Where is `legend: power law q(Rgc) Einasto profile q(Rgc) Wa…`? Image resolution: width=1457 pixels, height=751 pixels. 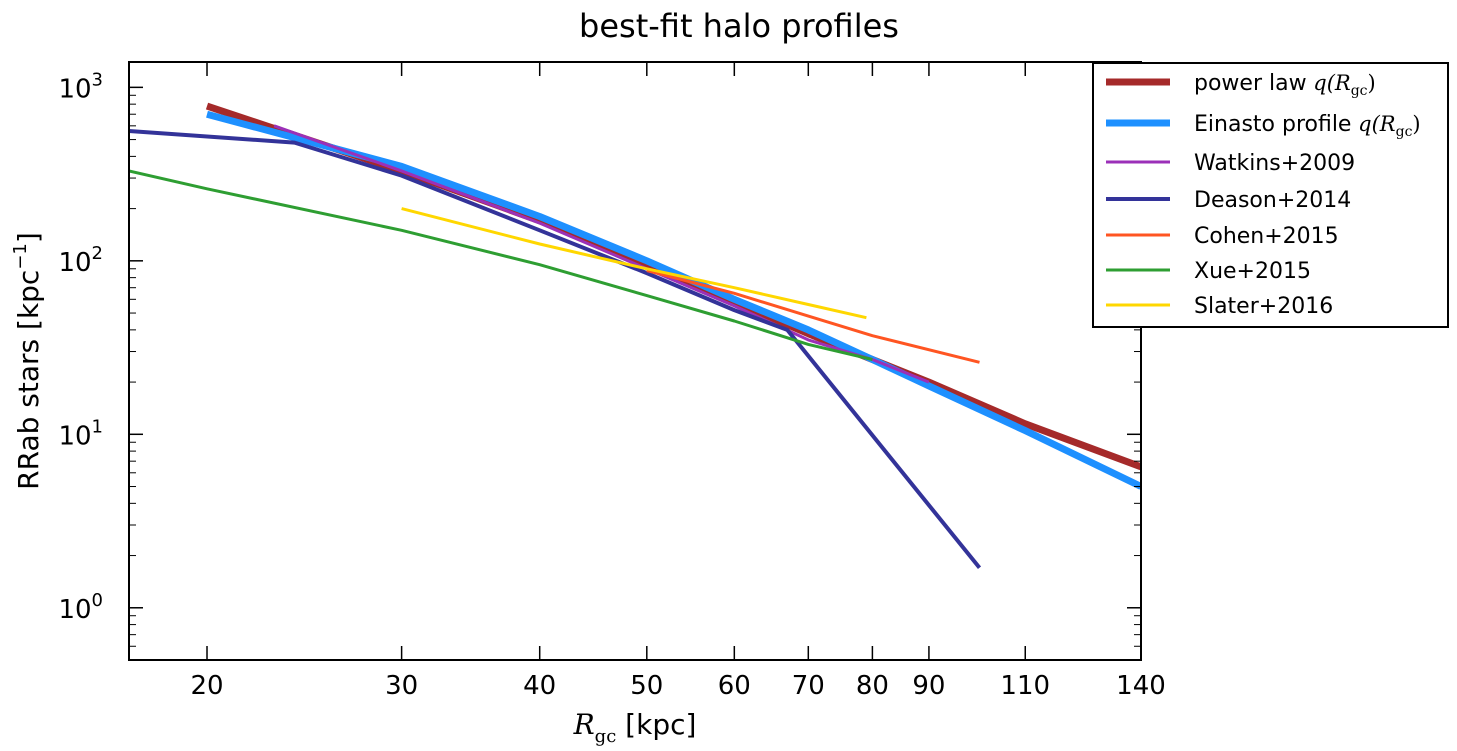 legend: power law q(Rgc) Einasto profile q(Rgc) Wa… is located at coordinates (1270, 195).